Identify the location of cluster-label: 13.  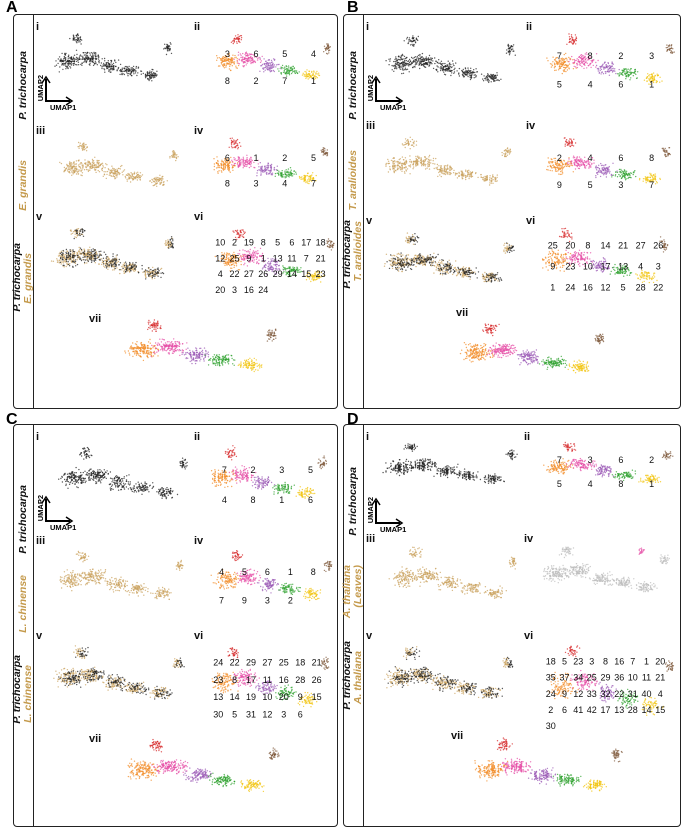
(218, 697).